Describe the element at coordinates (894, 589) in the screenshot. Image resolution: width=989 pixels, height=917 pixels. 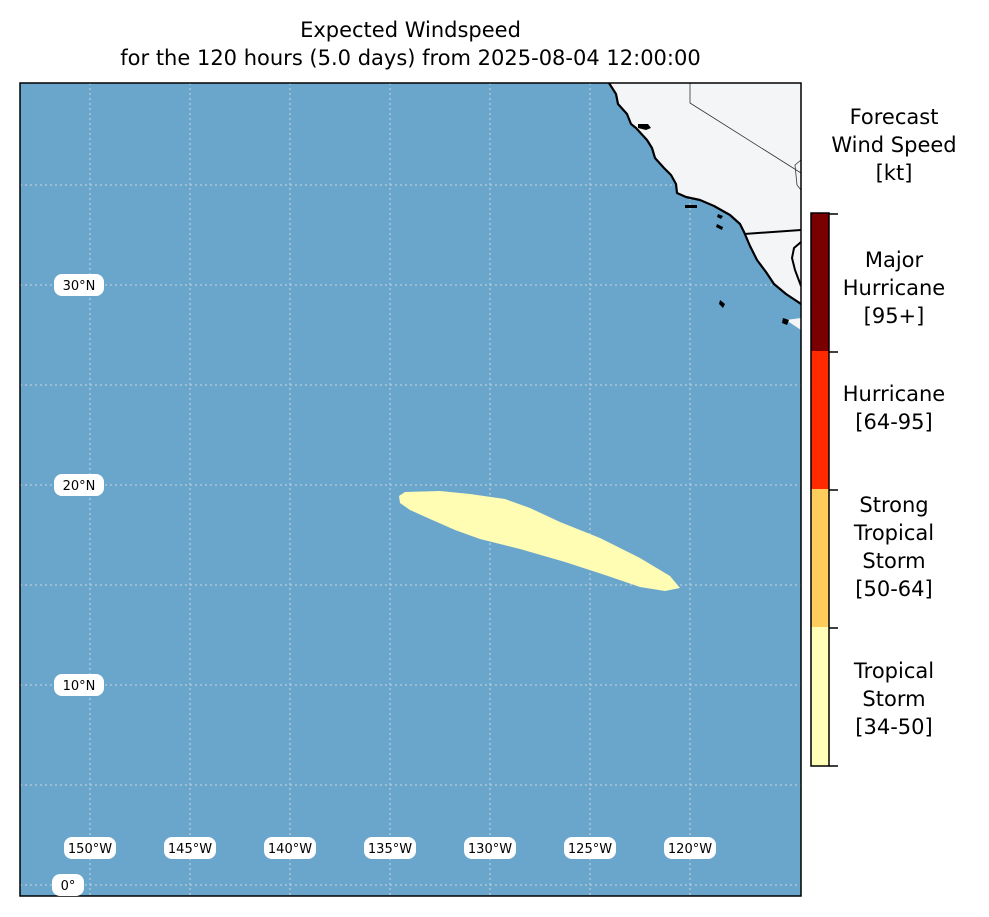
I see `label-line: [50-64]` at that location.